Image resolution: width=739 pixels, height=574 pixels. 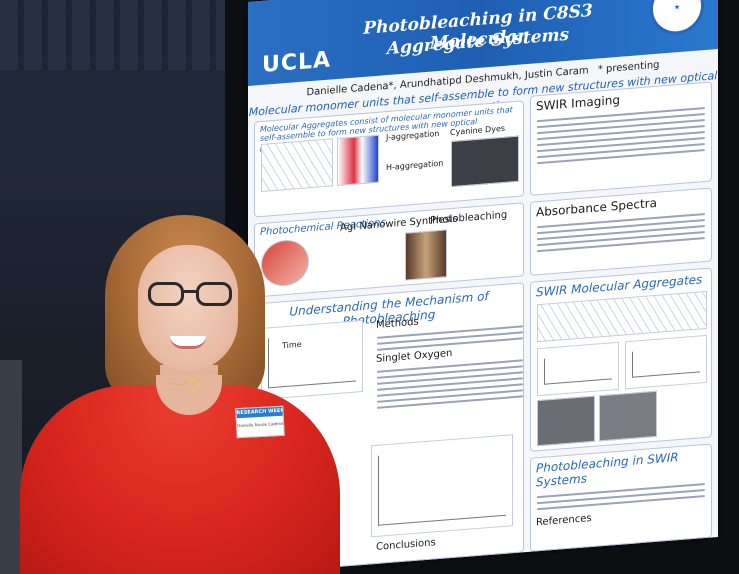 I want to click on name-badge: RESEARCH WEEK Danielle Nicole Cadena, so click(x=260, y=422).